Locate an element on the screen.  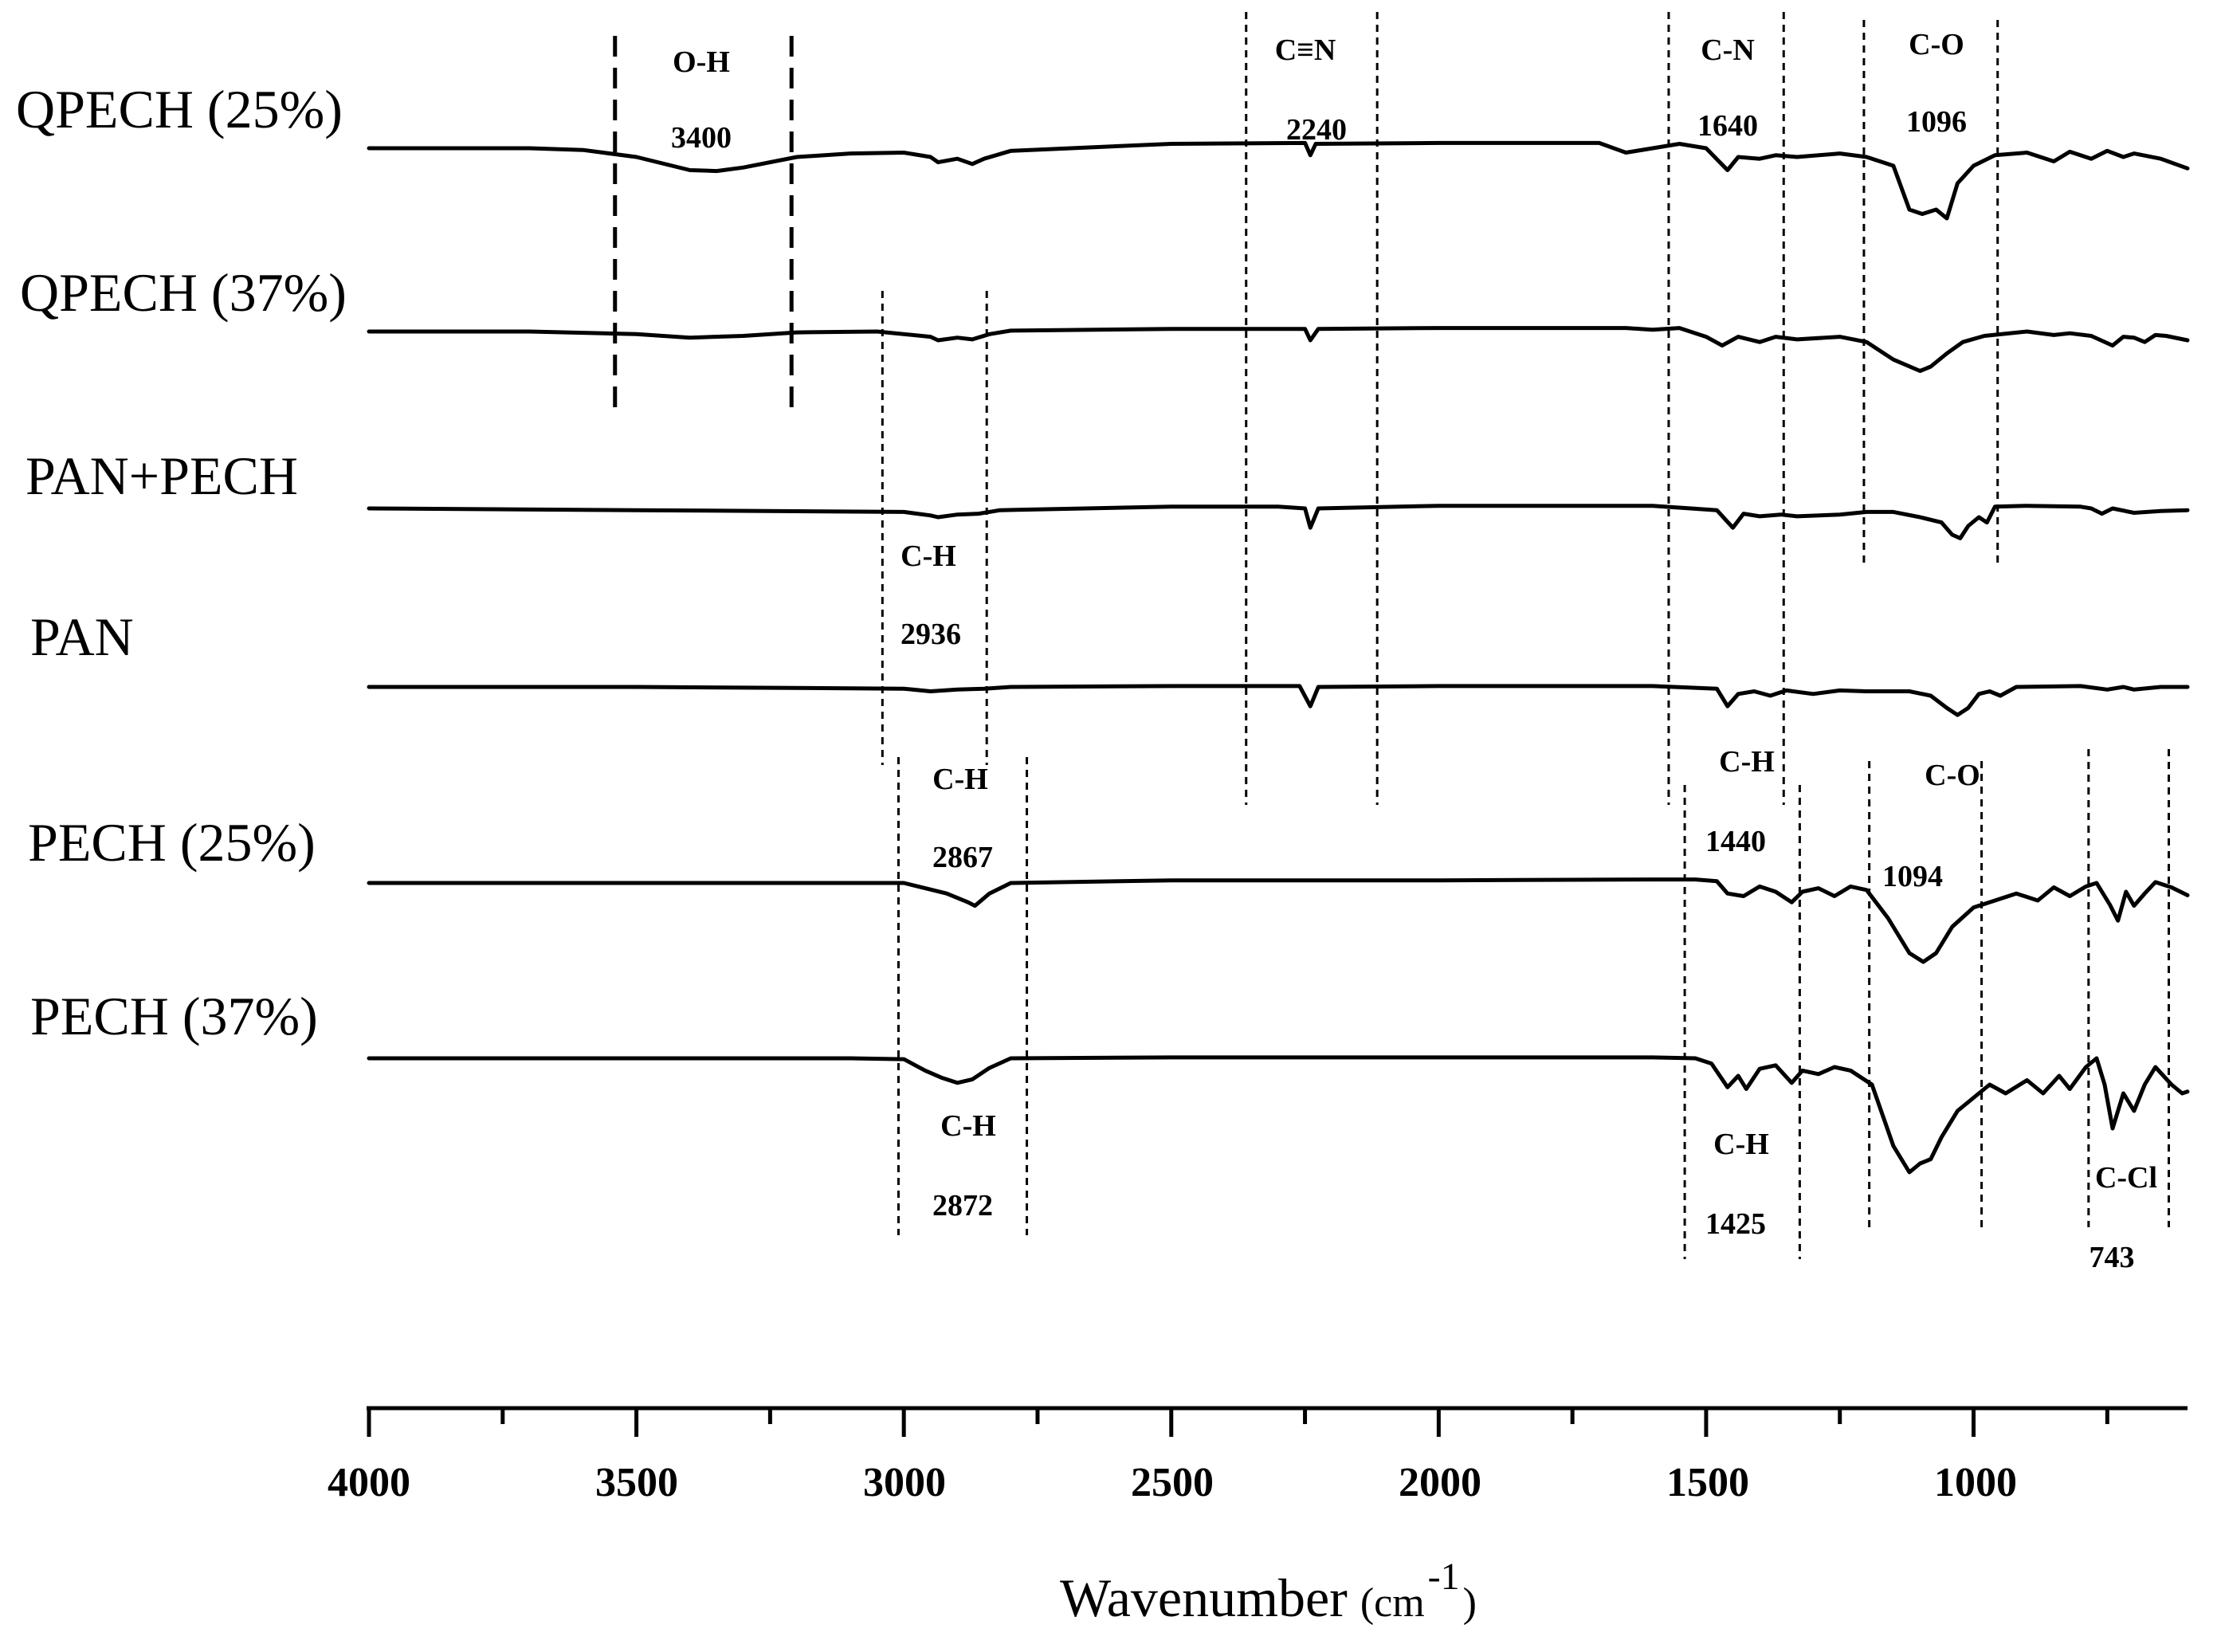
series-label-pech-25: PECH (25%) is located at coordinates (172, 842).